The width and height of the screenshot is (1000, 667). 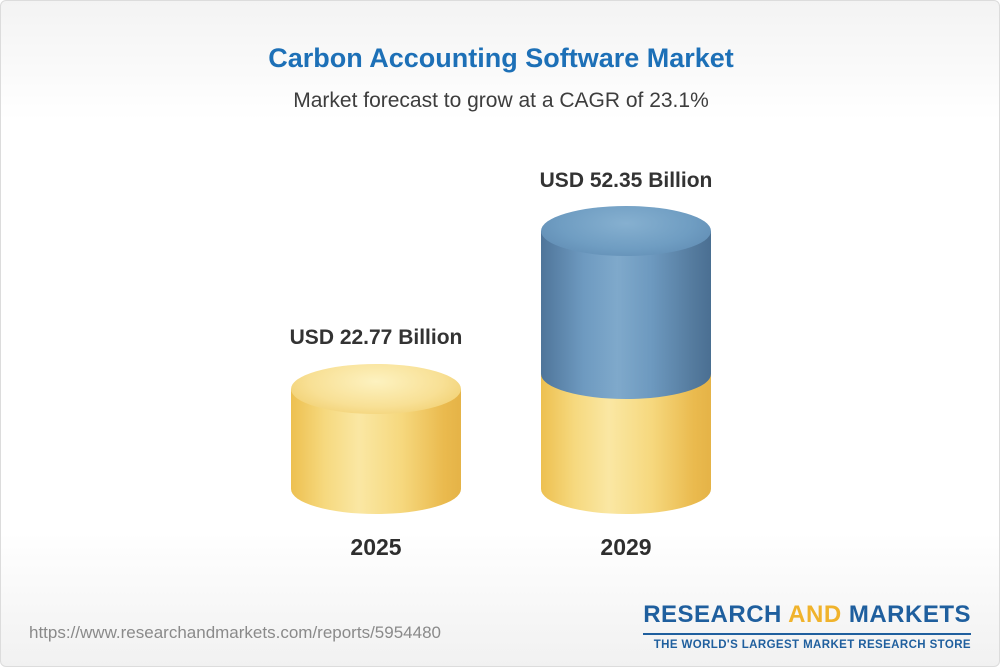 I want to click on cylinder-body, so click(x=626, y=315).